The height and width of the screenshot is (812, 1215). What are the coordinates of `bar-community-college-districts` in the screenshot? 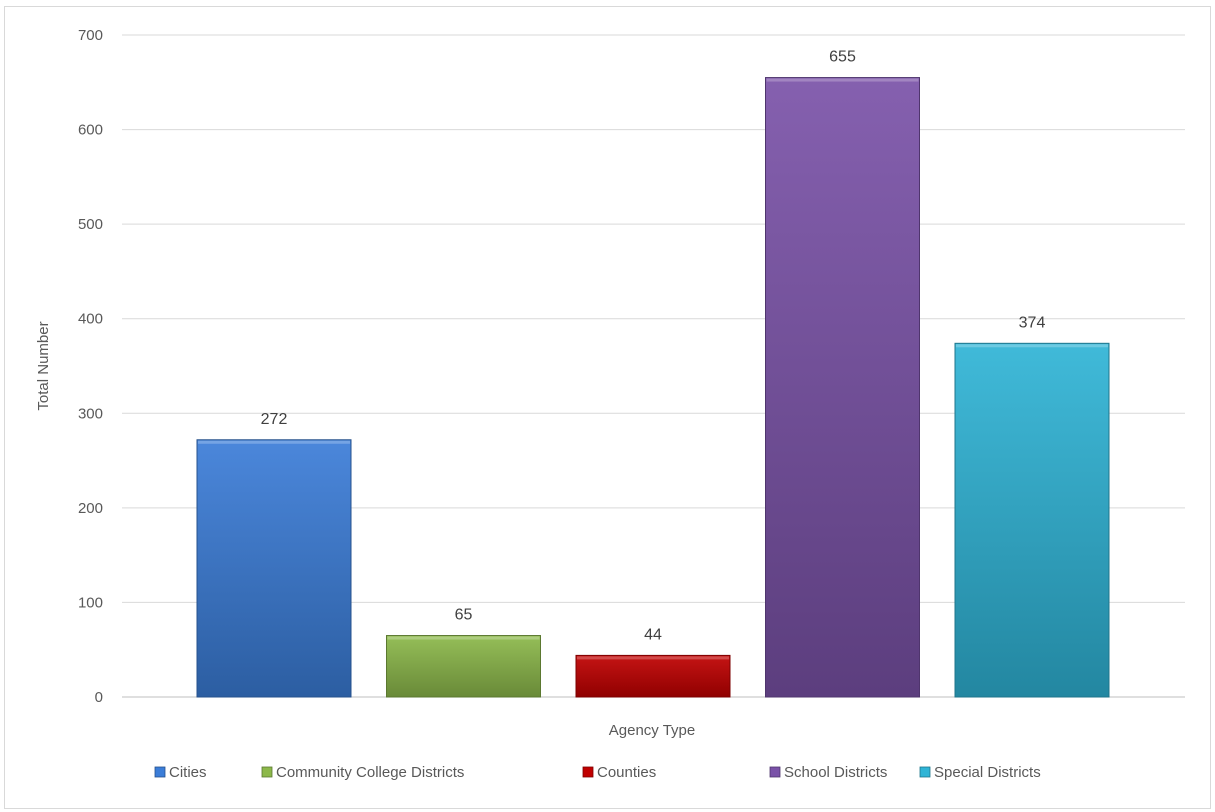 It's located at (463, 666).